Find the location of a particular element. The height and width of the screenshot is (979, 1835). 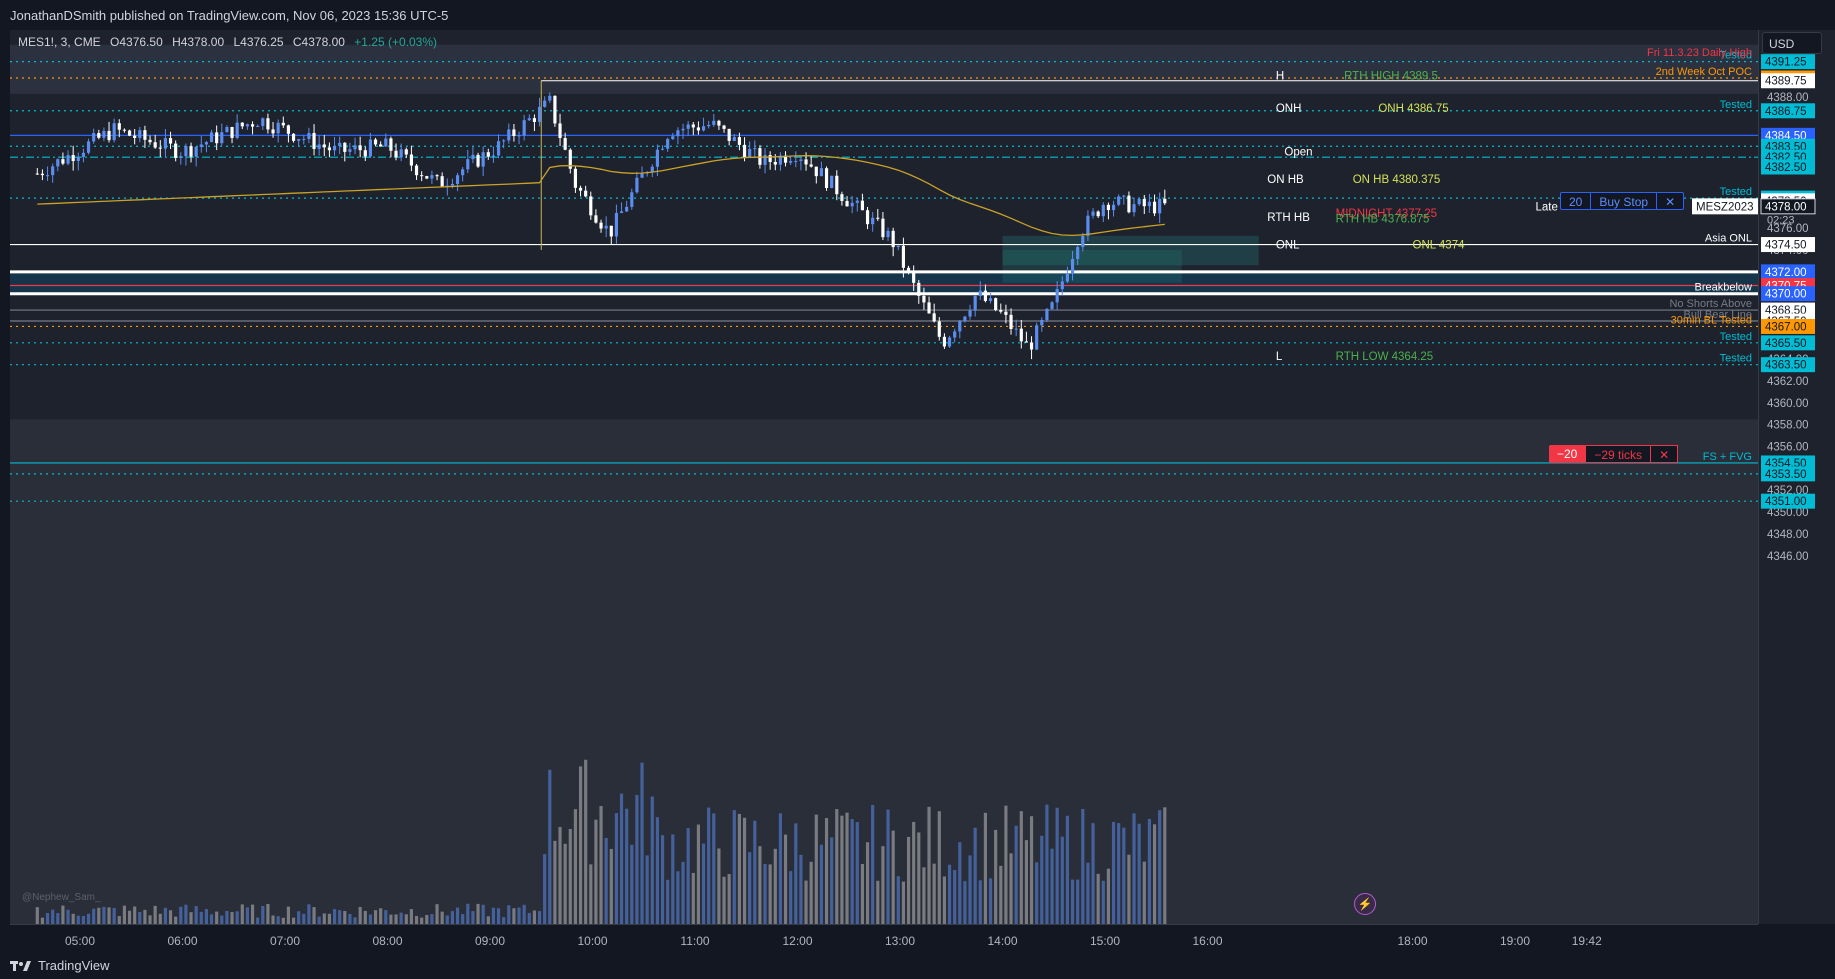

stop-loss-close-icon: ✕ is located at coordinates (1665, 454).